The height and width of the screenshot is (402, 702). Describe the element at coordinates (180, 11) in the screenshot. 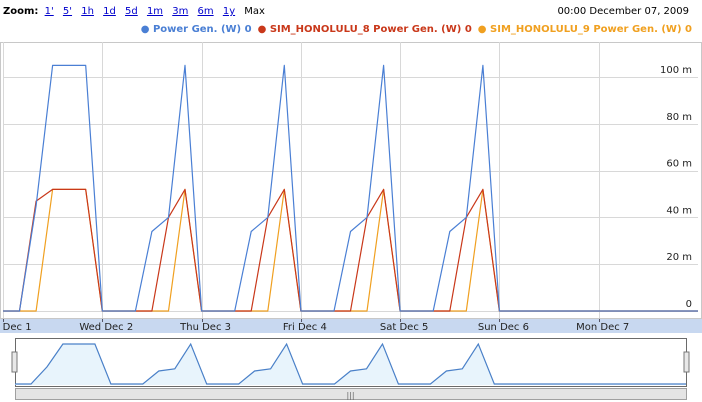

I see `zoom-3-month-link: 3m` at that location.